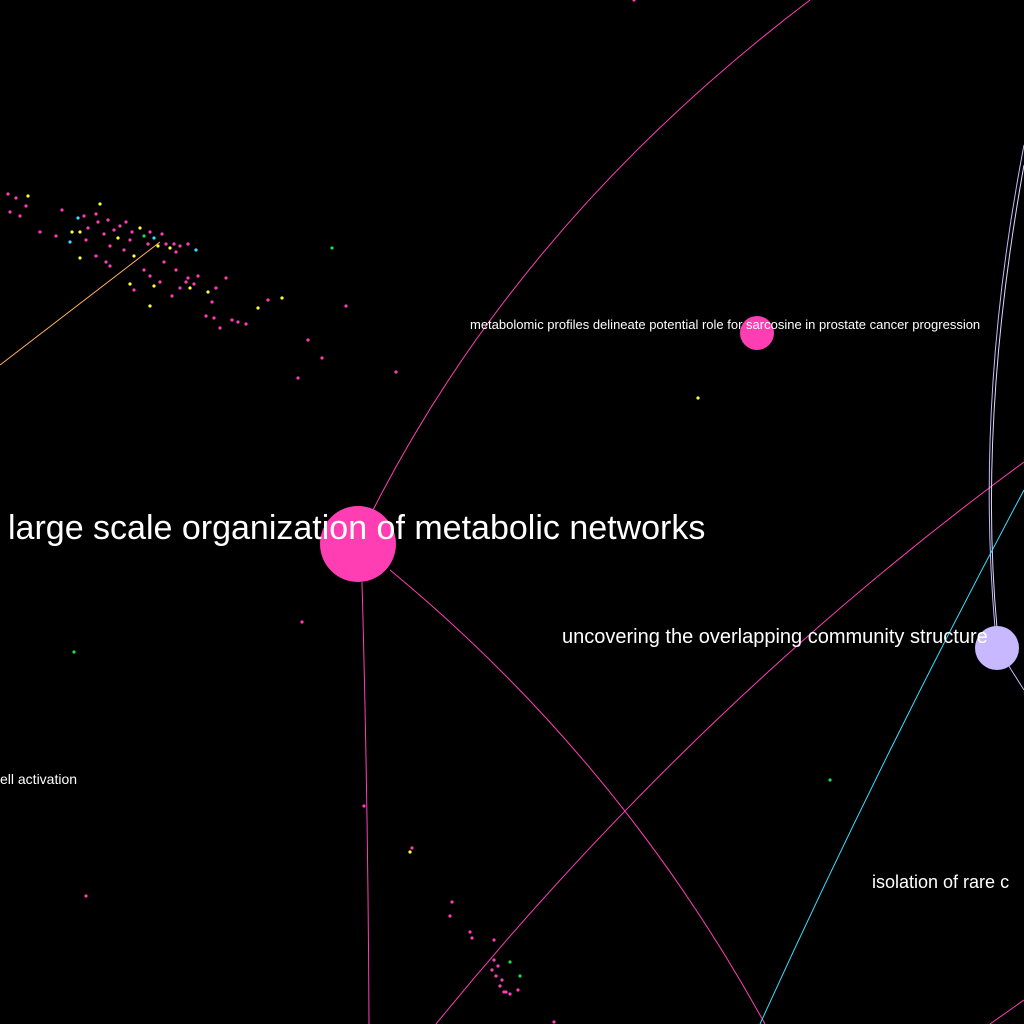 The height and width of the screenshot is (1024, 1024). What do you see at coordinates (997, 648) in the screenshot?
I see `node-uncovering-community` at bounding box center [997, 648].